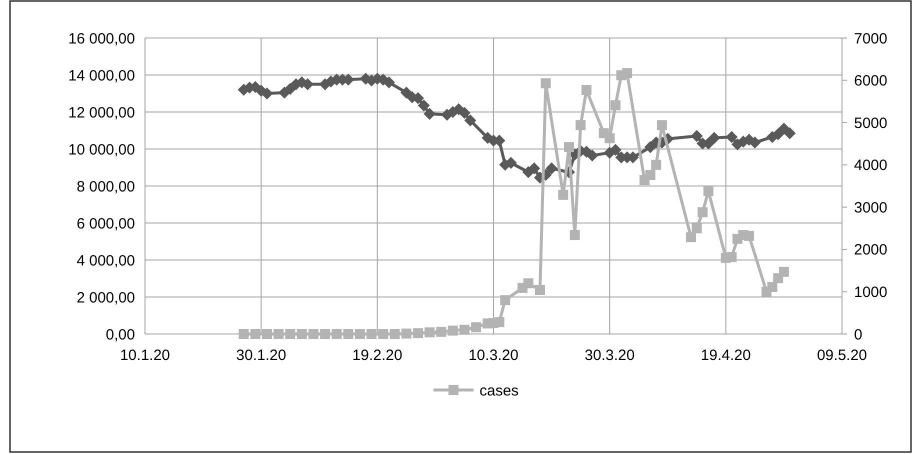  What do you see at coordinates (609, 355) in the screenshot?
I see `x-tick-label: 30.3.20` at bounding box center [609, 355].